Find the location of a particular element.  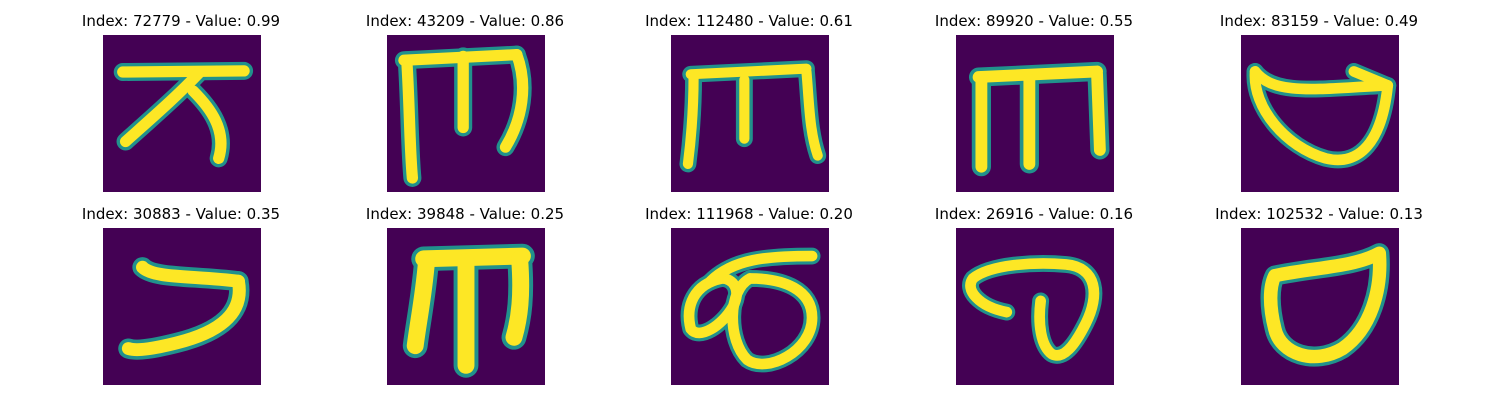

panel-title: Index: 111968 - Value: 0.20 is located at coordinates (749, 214).